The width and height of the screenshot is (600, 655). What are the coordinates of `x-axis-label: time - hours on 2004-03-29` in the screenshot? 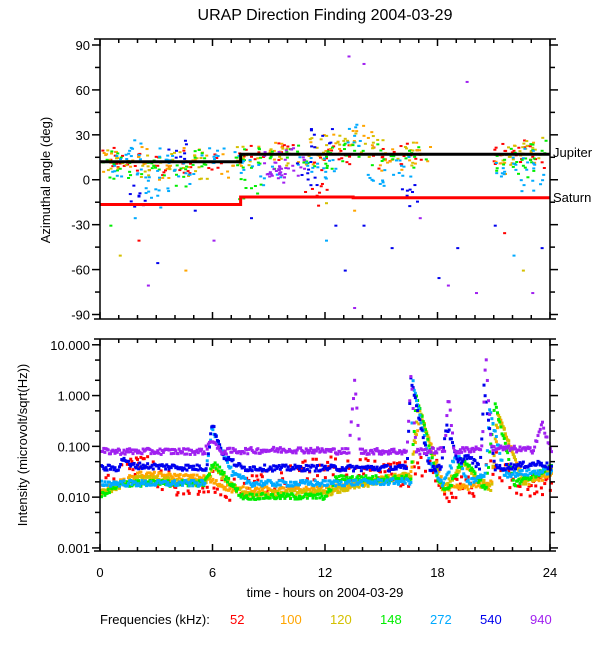 It's located at (325, 592).